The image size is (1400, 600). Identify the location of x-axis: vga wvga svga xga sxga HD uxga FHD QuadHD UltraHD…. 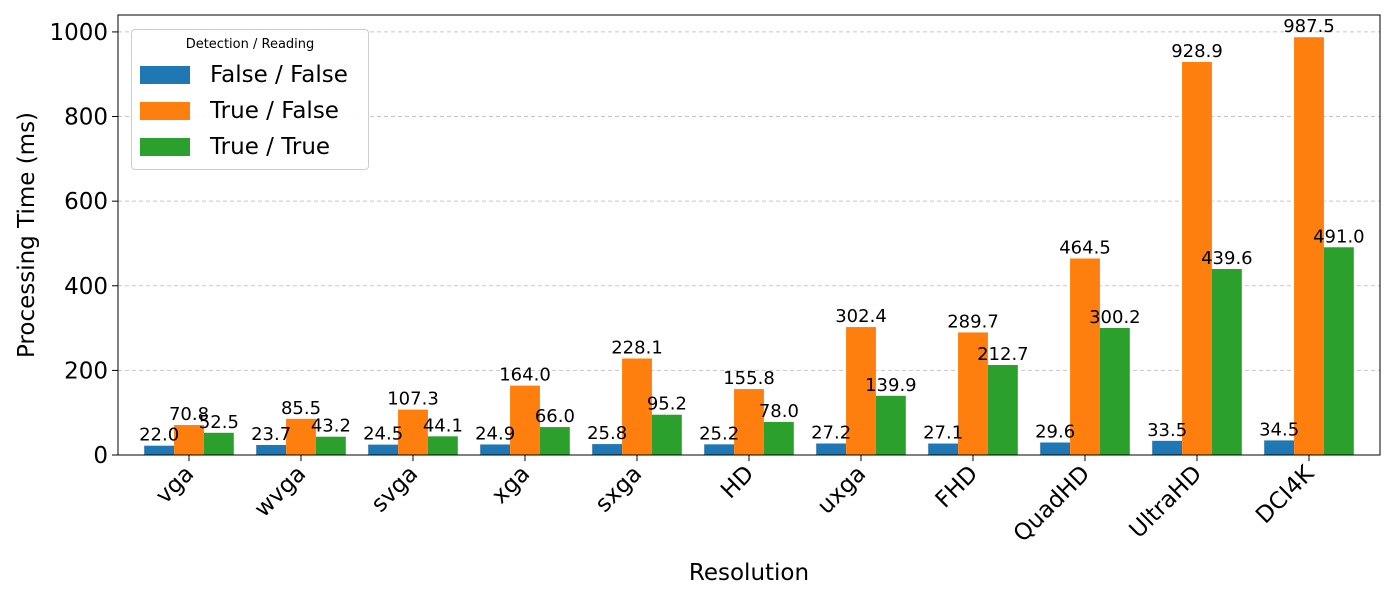
(735, 501).